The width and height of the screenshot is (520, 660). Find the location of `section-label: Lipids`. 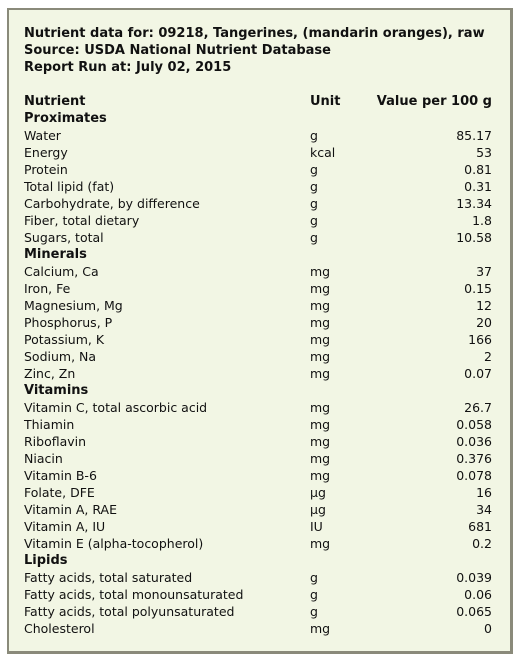

section-label: Lipids is located at coordinates (46, 560).